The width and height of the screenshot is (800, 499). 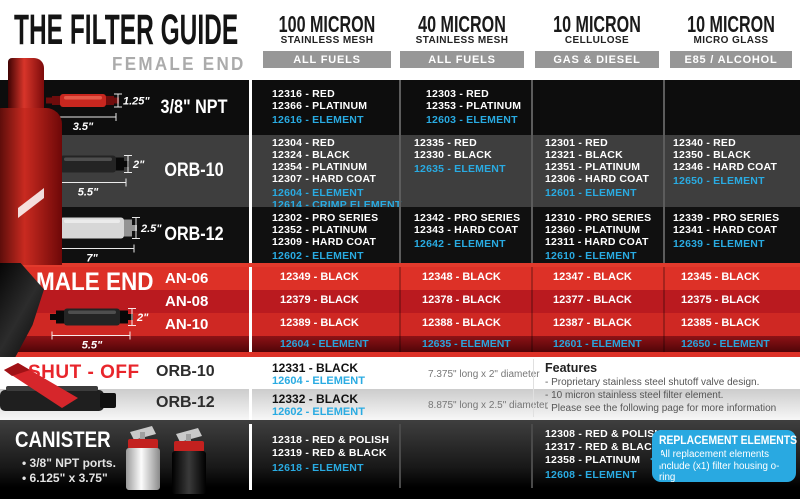 What do you see at coordinates (324, 179) in the screenshot?
I see `part-number: 12307 - HARD COAT` at bounding box center [324, 179].